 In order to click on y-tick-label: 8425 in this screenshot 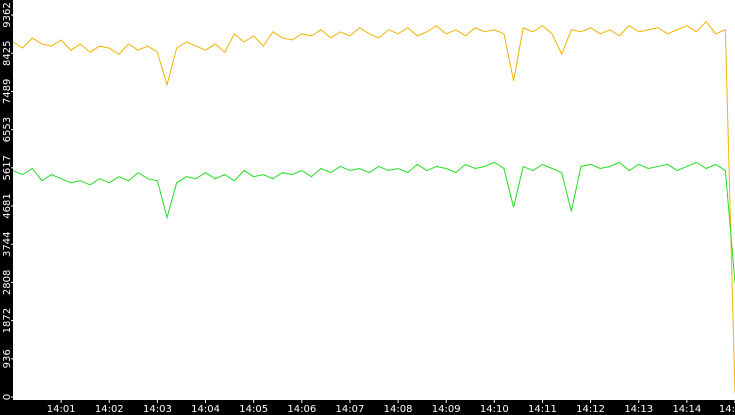, I will do `click(7, 53)`.